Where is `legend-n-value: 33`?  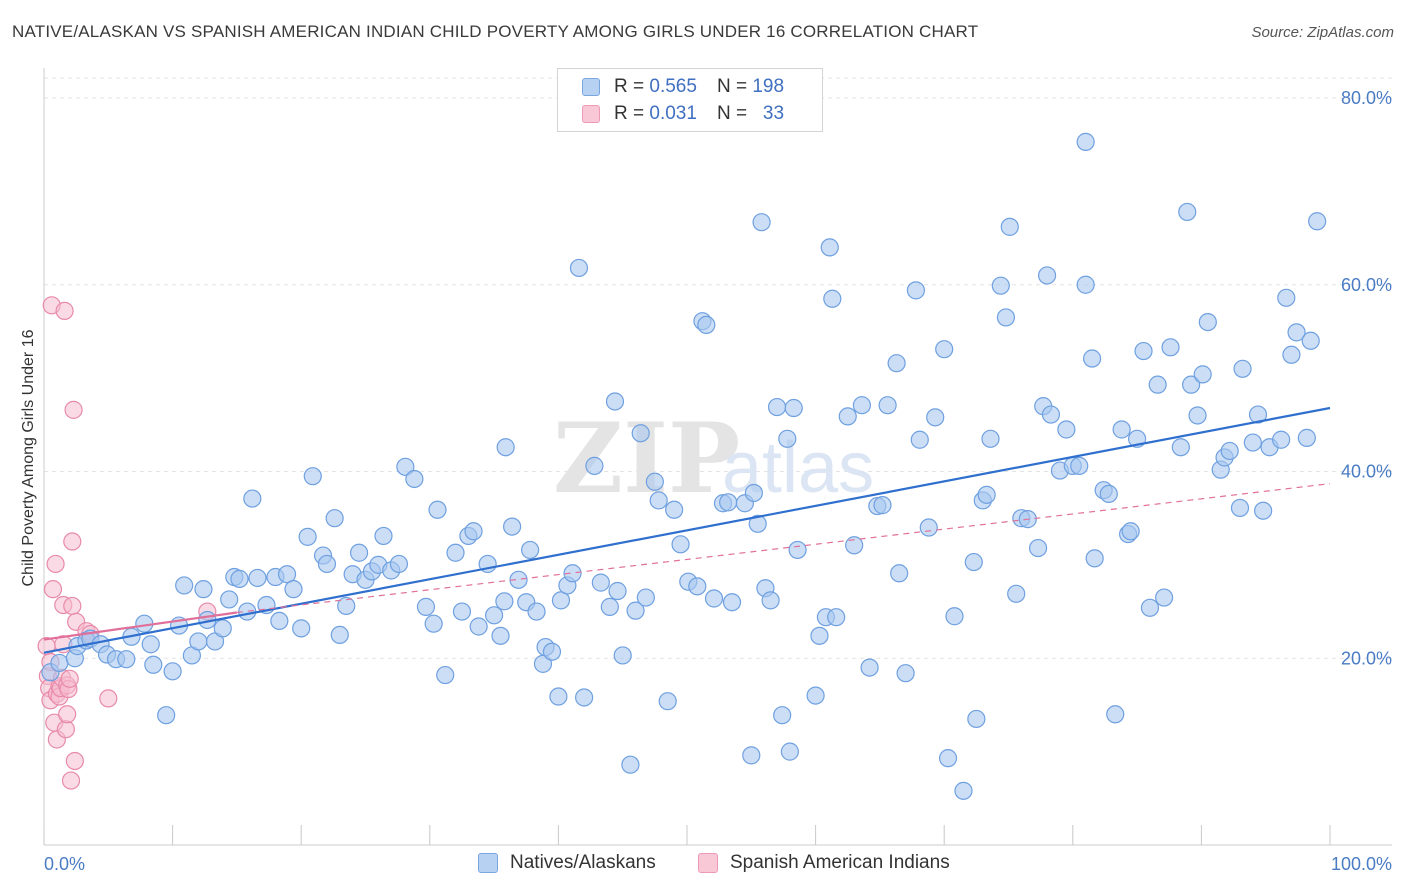
legend-n-value: 33 is located at coordinates (773, 113).